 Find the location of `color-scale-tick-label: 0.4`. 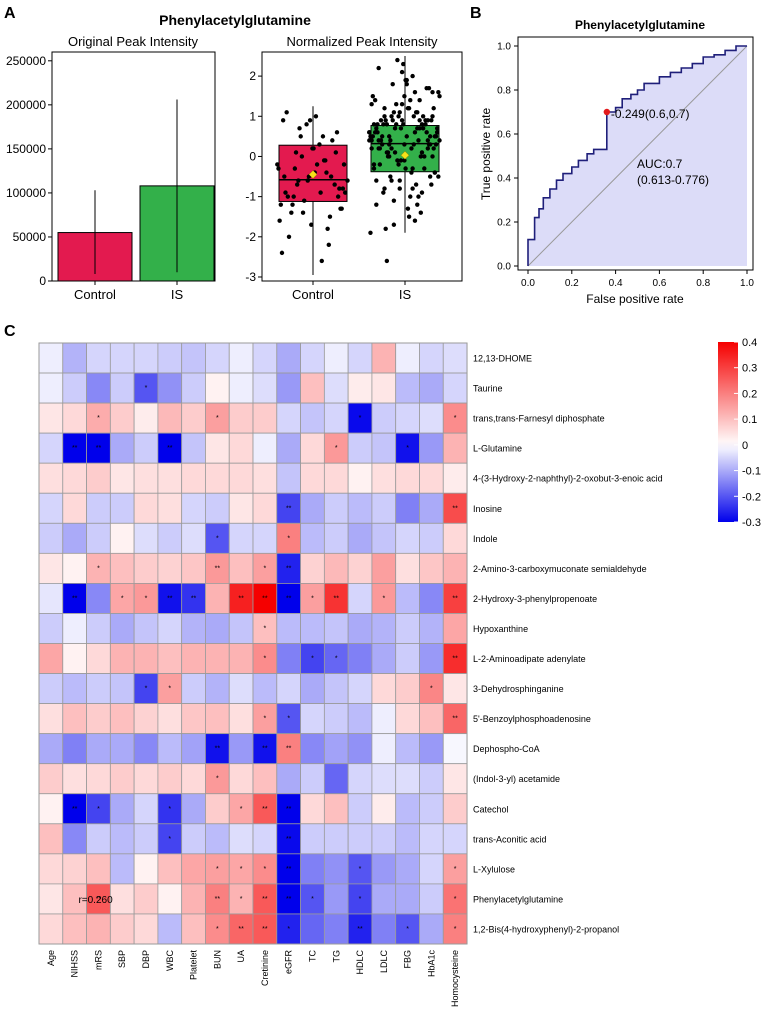

color-scale-tick-label: 0.4 is located at coordinates (749, 343).